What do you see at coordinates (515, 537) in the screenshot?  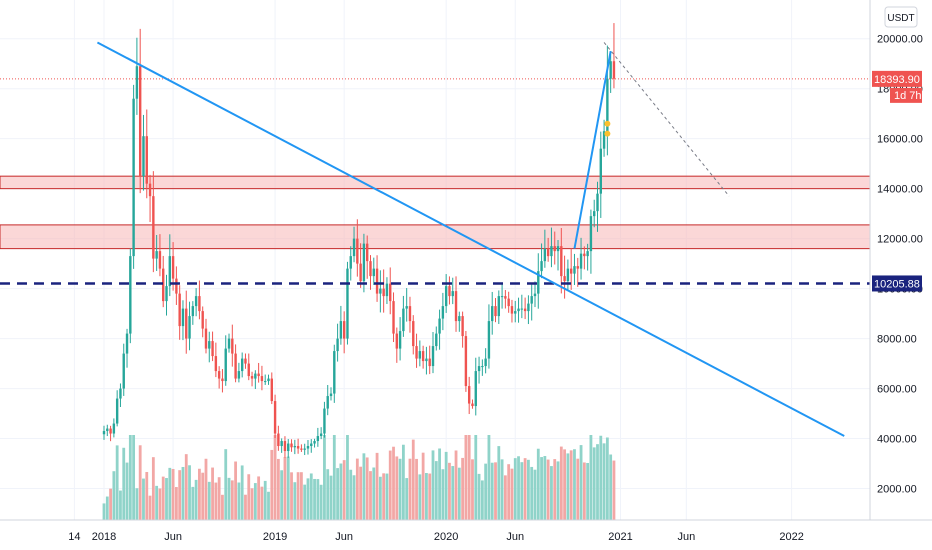 I see `x-tick-label: Jun` at bounding box center [515, 537].